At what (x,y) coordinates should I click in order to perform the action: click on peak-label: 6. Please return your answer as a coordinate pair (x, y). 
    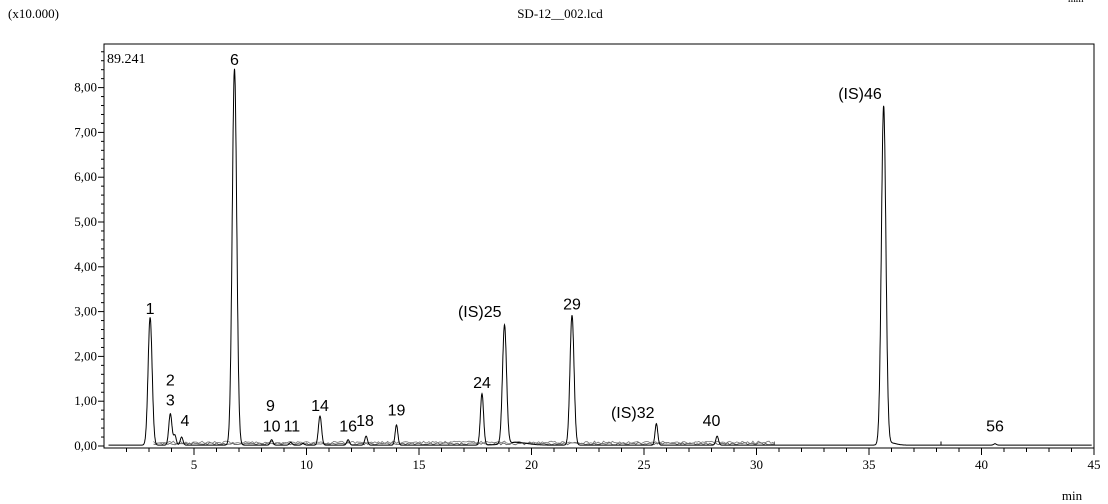
    Looking at the image, I should click on (234, 60).